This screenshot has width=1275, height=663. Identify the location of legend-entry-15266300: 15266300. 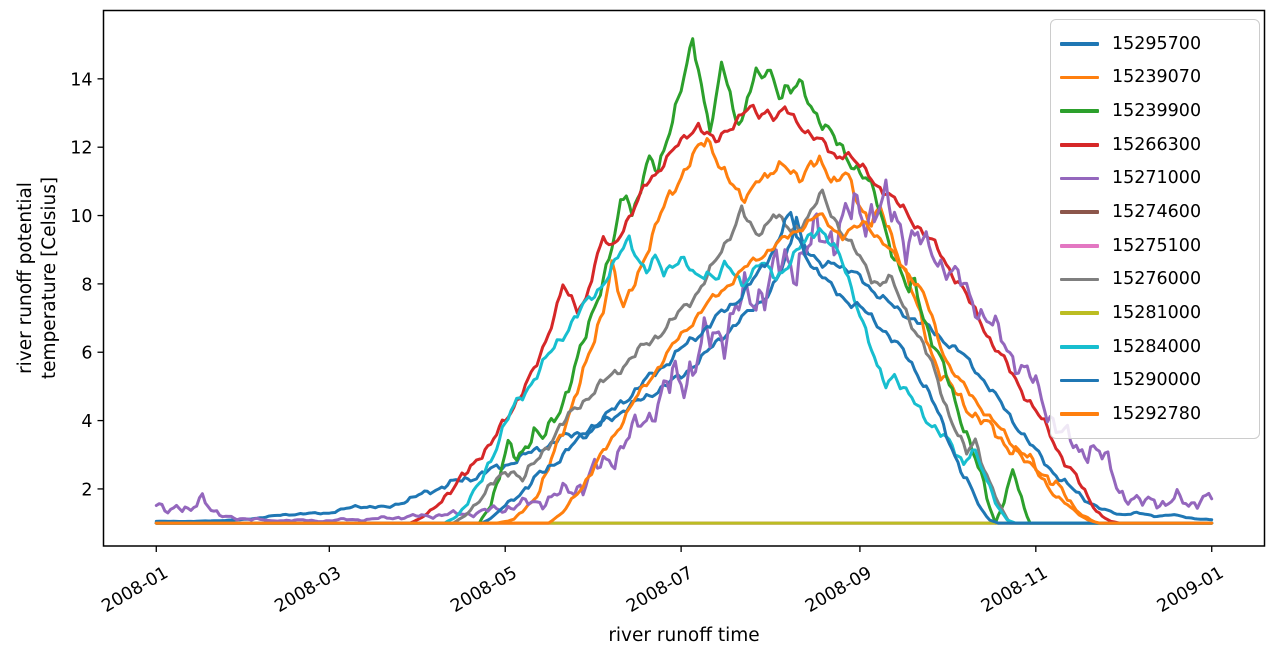
(1154, 145).